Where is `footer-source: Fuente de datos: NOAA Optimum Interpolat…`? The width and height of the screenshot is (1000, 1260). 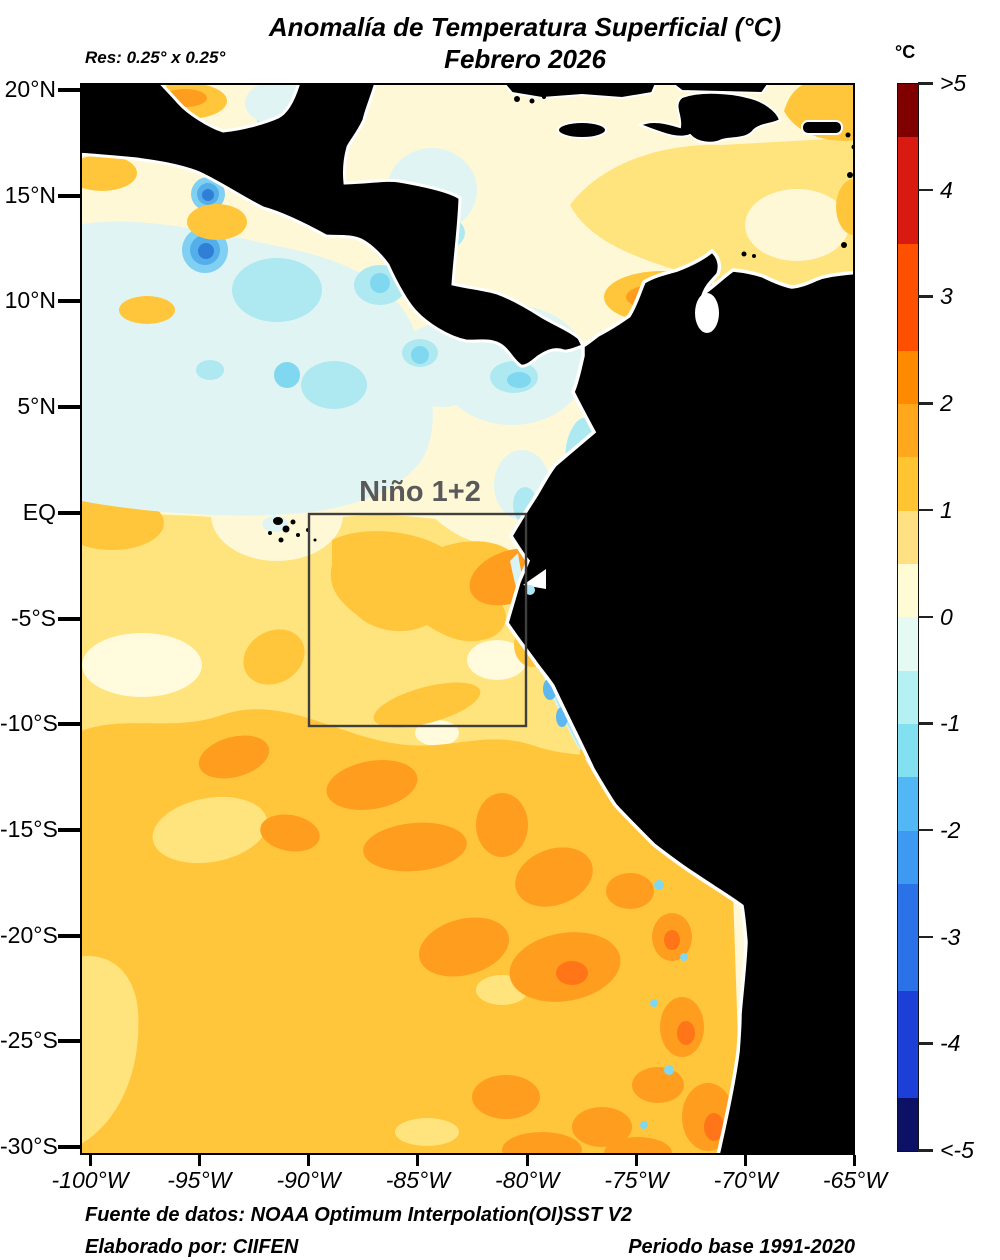 footer-source: Fuente de datos: NOAA Optimum Interpolat… is located at coordinates (359, 1215).